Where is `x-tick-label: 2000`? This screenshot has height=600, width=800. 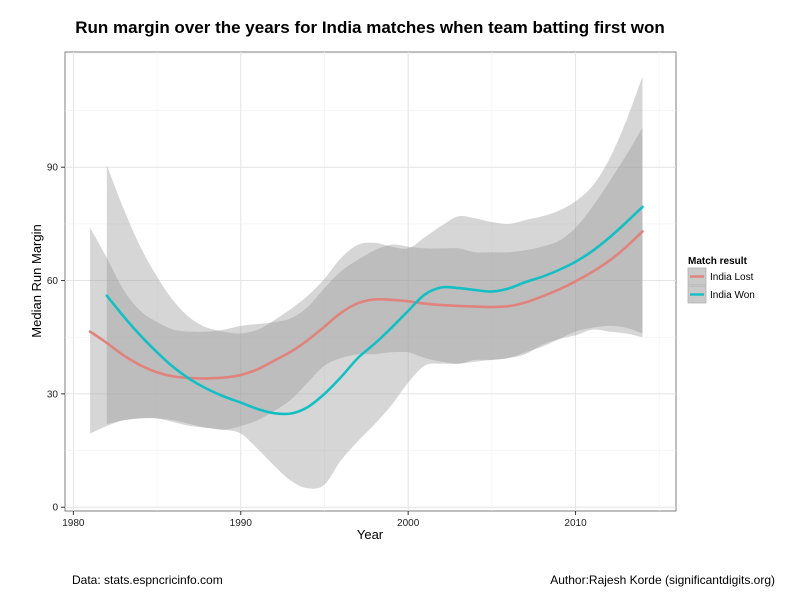 x-tick-label: 2000 is located at coordinates (408, 523).